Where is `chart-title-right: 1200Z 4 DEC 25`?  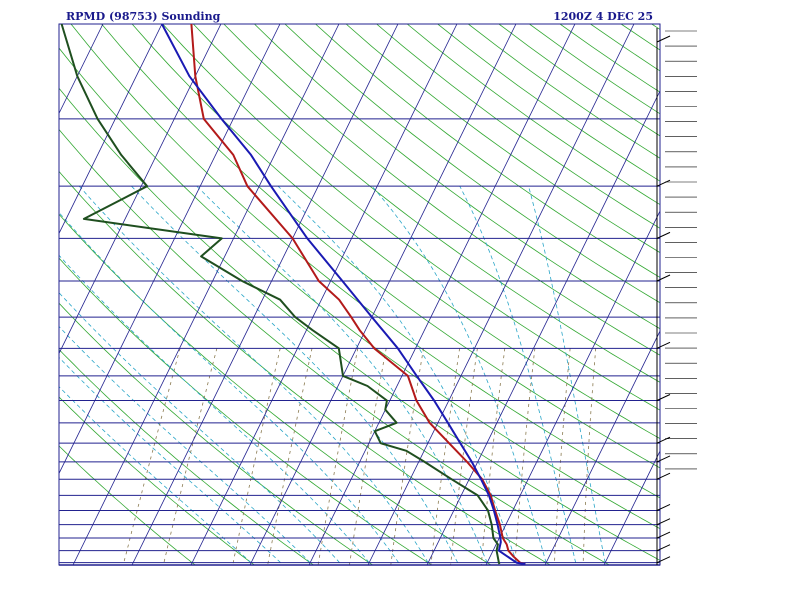
chart-title-right: 1200Z 4 DEC 25 is located at coordinates (603, 16).